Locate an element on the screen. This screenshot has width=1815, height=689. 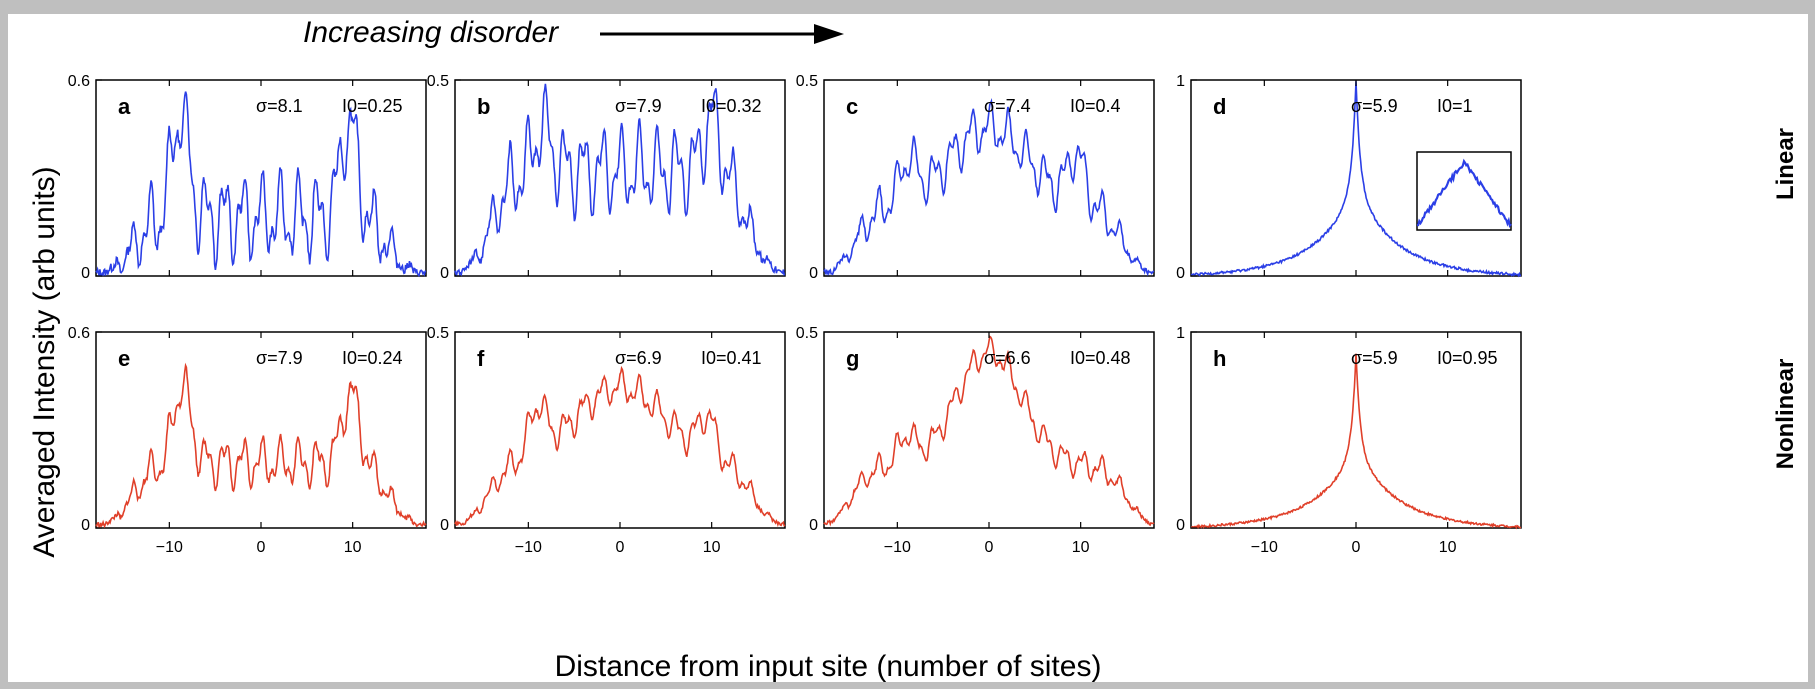
panel-letter: a is located at coordinates (124, 106).